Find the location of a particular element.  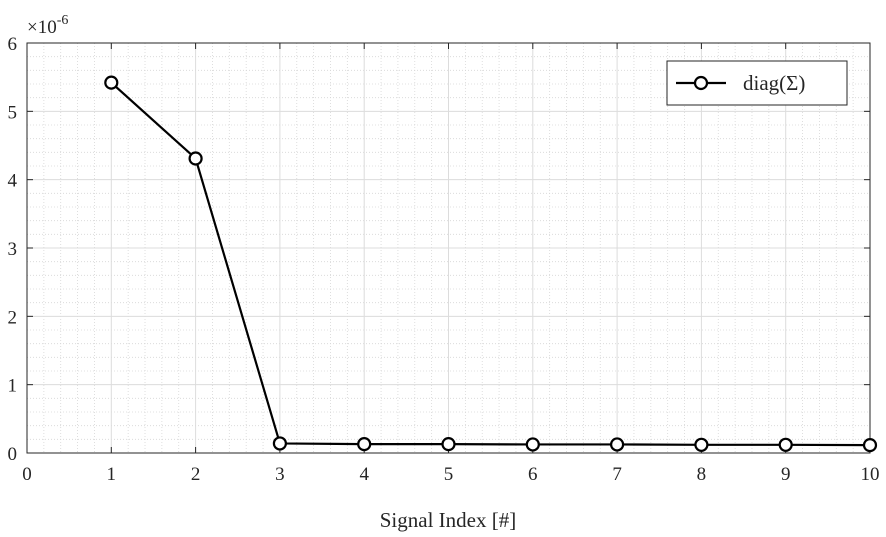

x-tick-label: 7 is located at coordinates (617, 474).